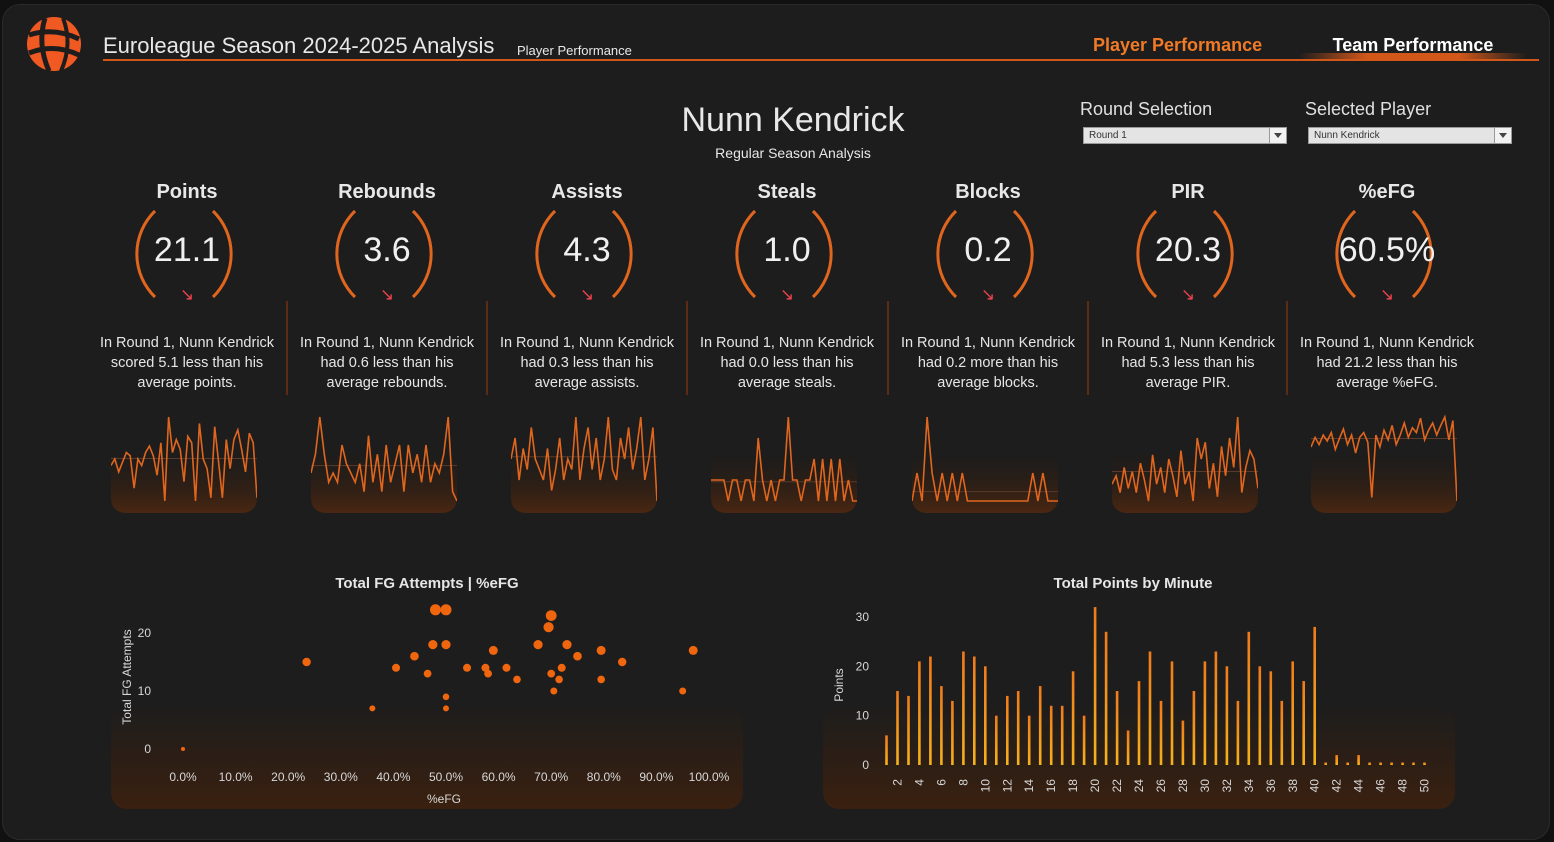 The image size is (1554, 842). I want to click on tab-team-performance: Team Performance, so click(1413, 45).